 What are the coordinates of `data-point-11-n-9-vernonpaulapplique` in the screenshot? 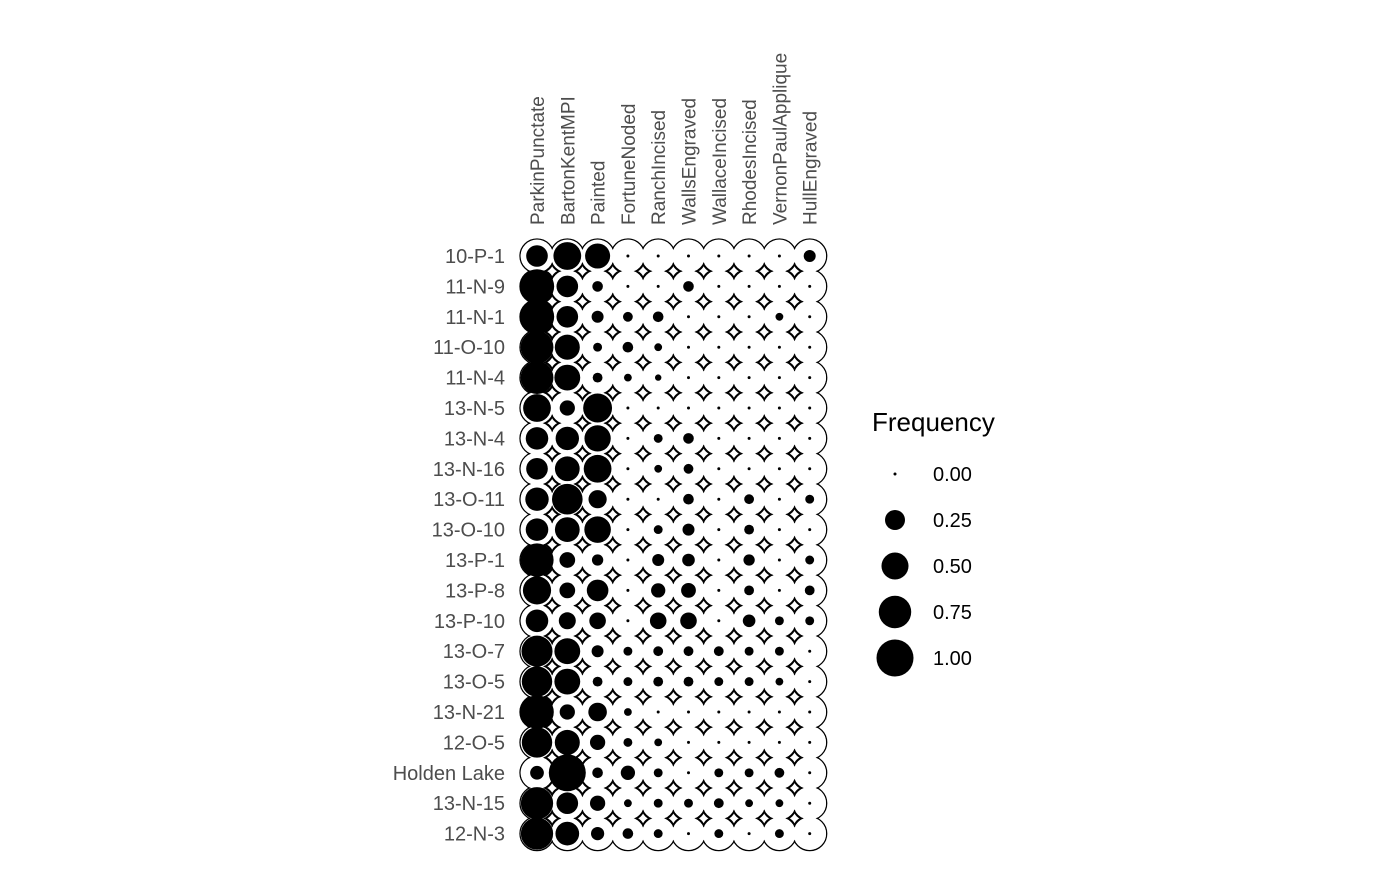 It's located at (779, 286).